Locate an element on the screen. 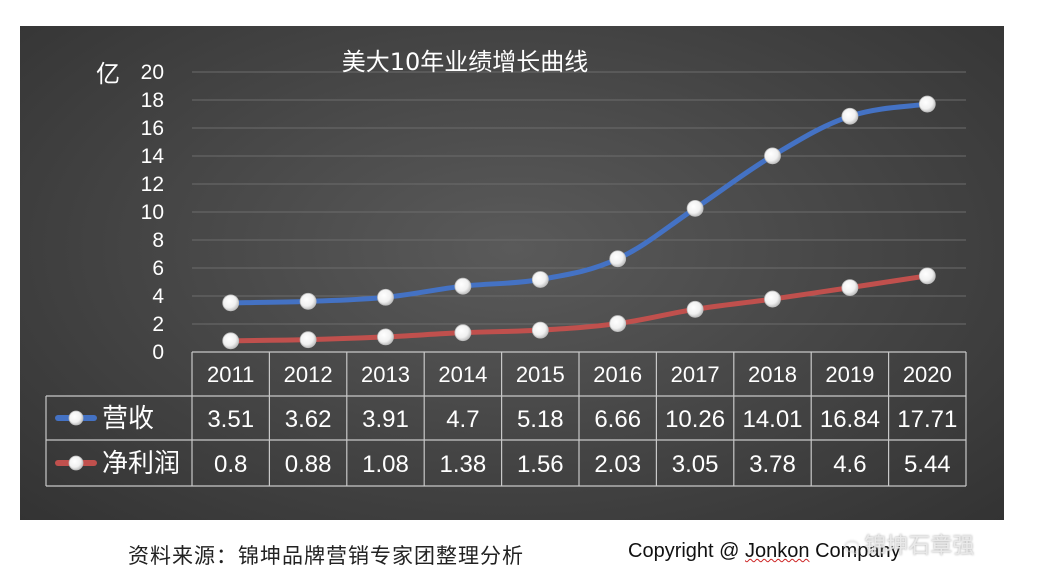 The width and height of the screenshot is (1038, 588). data-table-cell: 14.01 is located at coordinates (772, 419).